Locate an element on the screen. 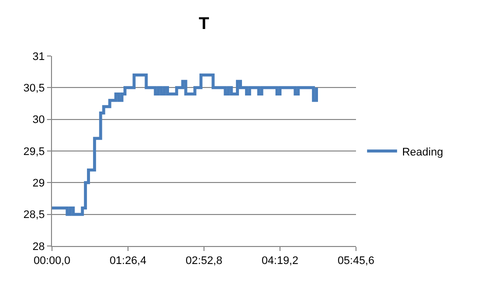  chart-title: T is located at coordinates (204, 24).